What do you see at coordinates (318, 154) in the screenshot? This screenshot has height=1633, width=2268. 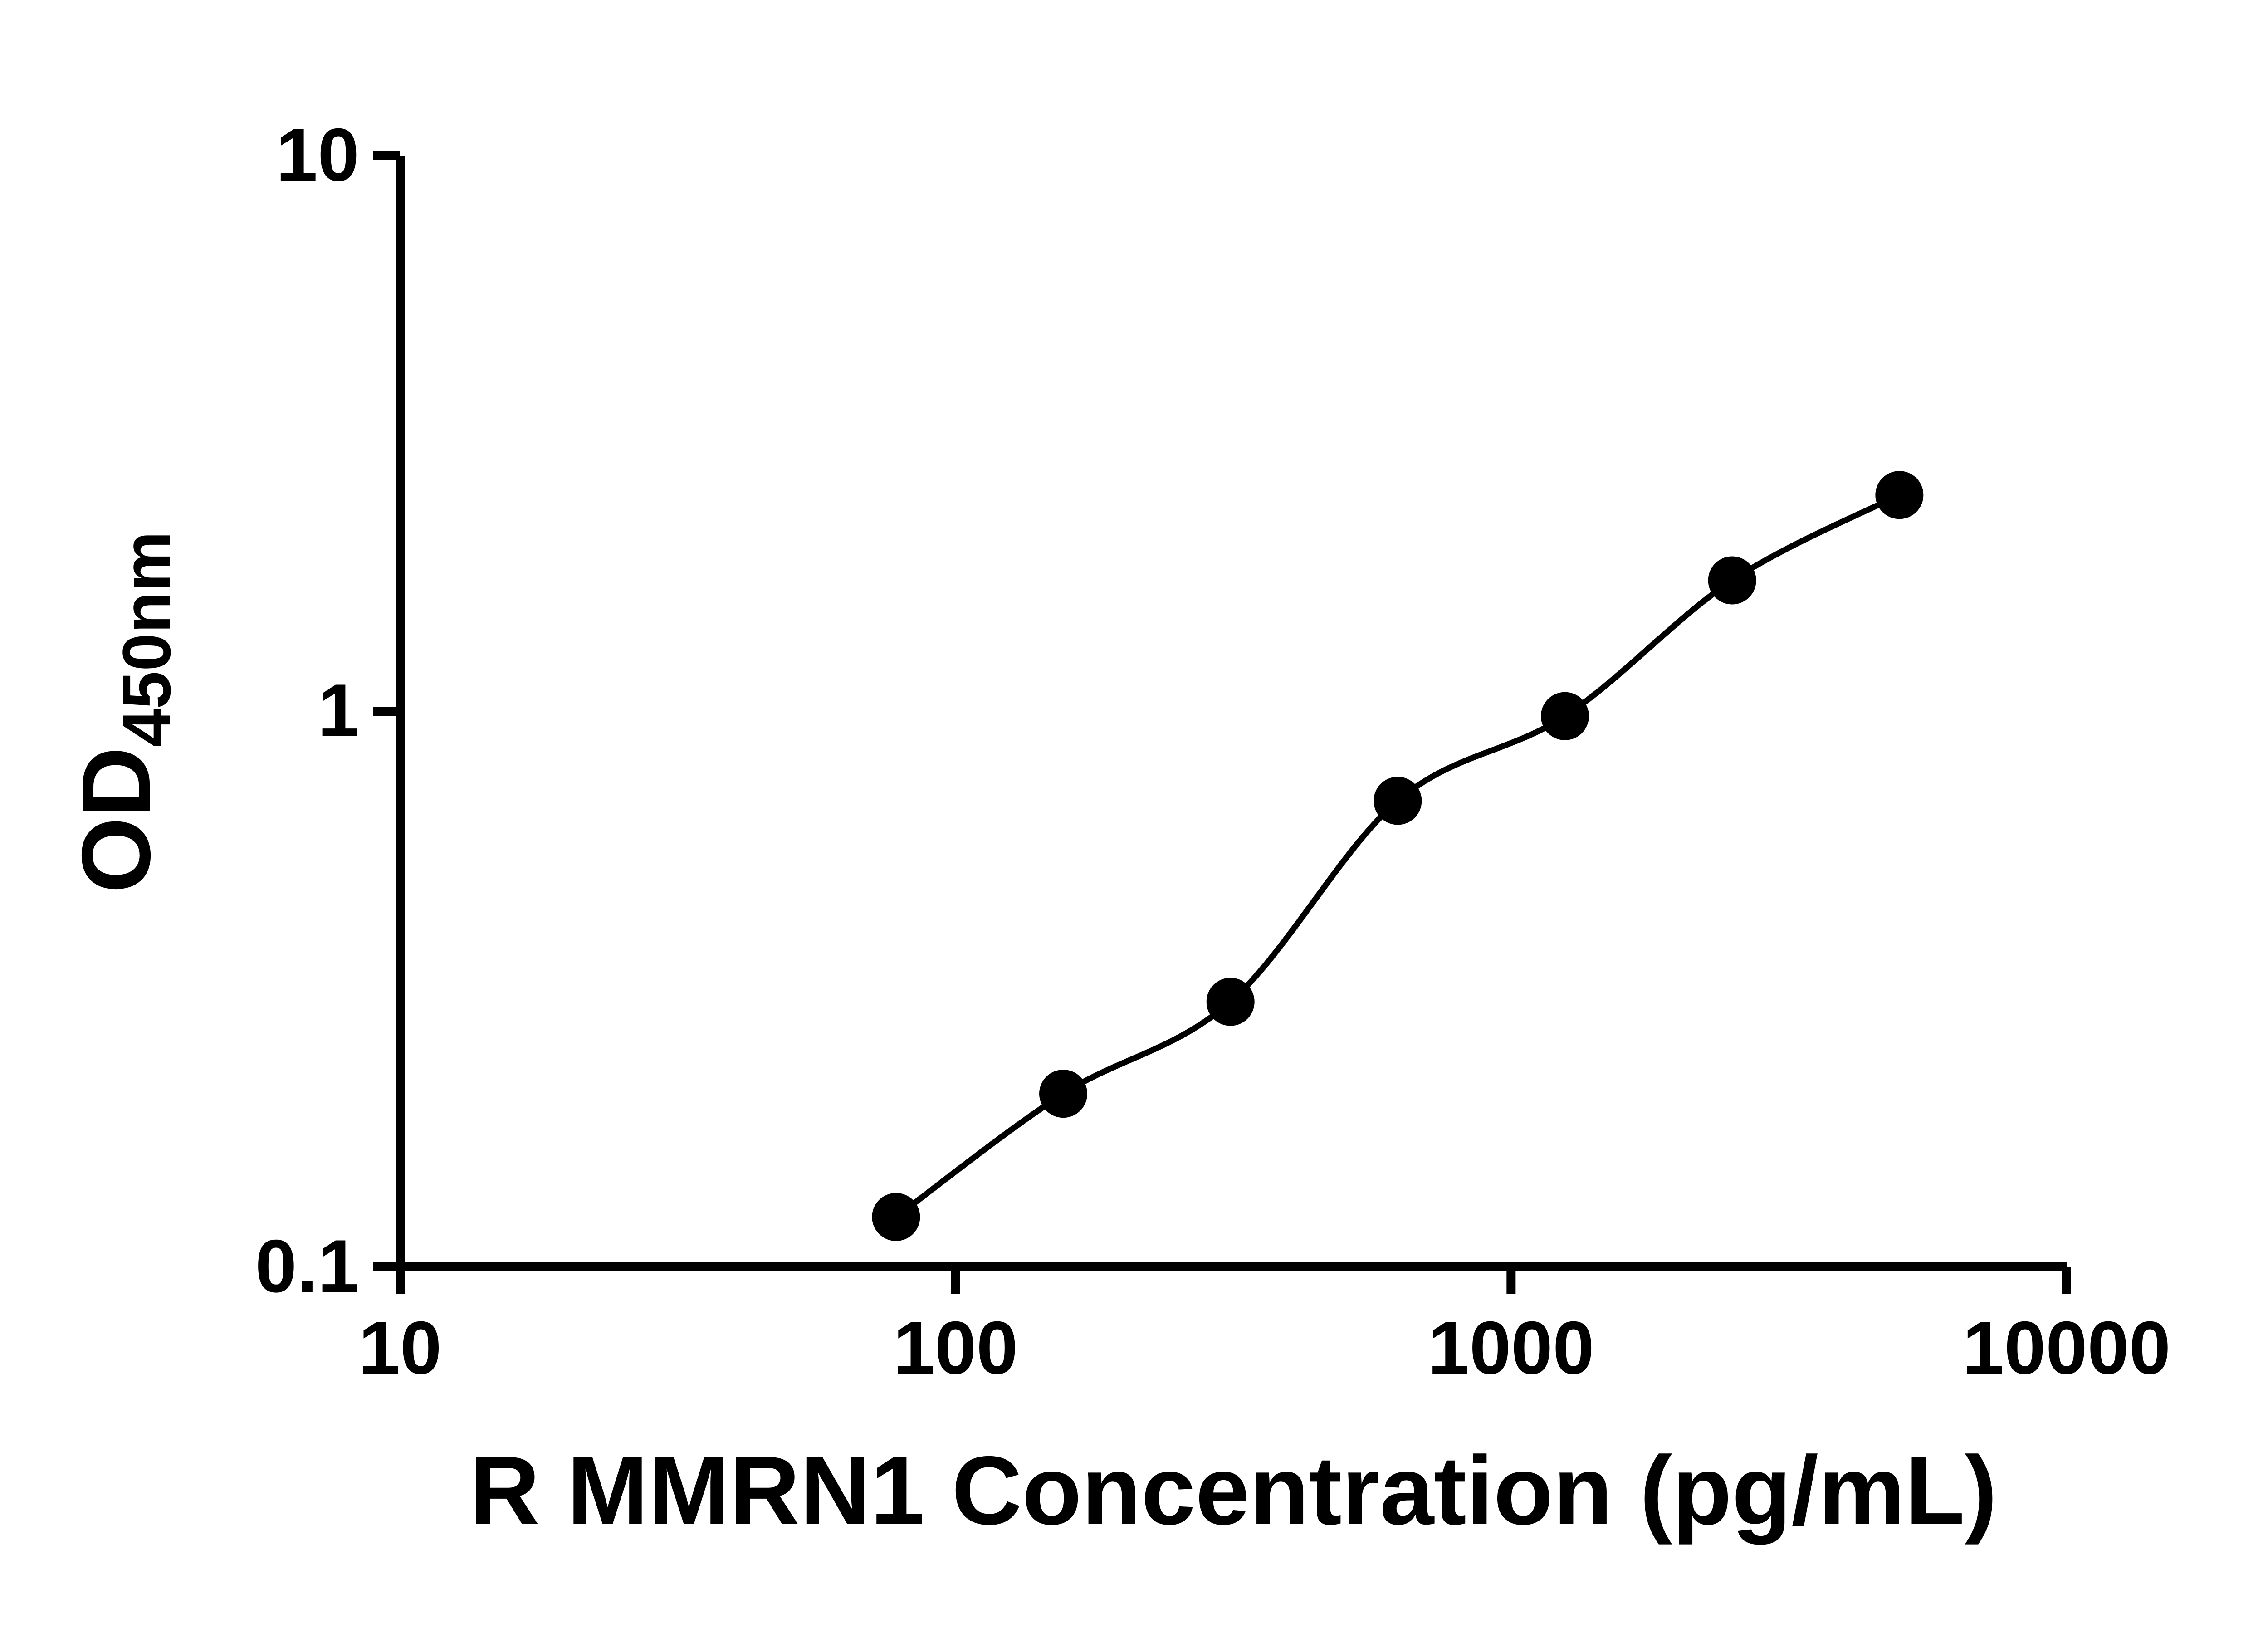 I see `y-tick-label: 10` at bounding box center [318, 154].